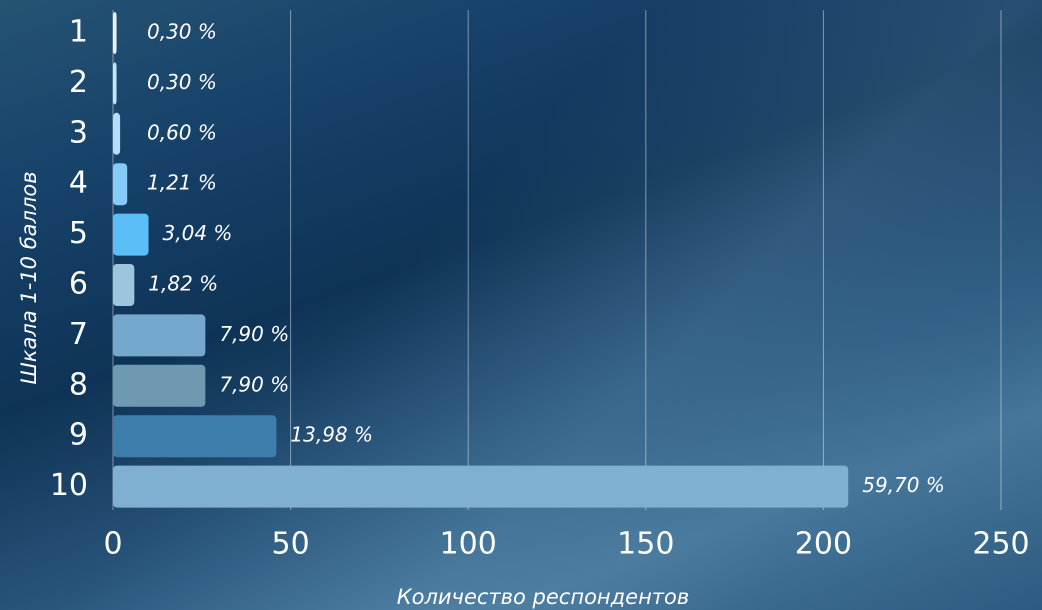  Describe the element at coordinates (69, 485) in the screenshot. I see `y-tick-label: 10` at that location.